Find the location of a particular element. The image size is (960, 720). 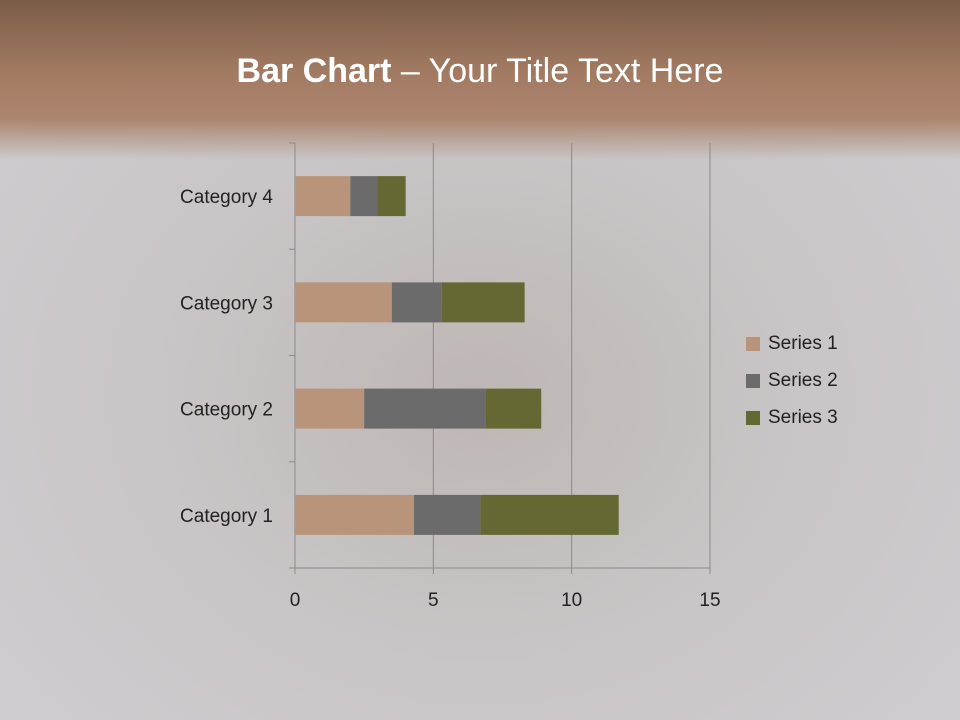

legend: Series 1 Series 2 Series 3 is located at coordinates (792, 380).